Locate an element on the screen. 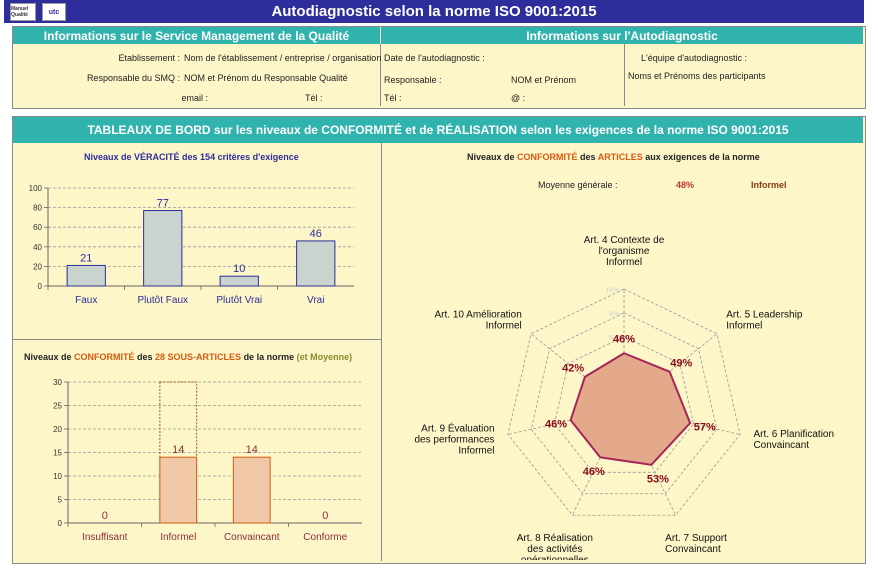 The height and width of the screenshot is (573, 878). veracite-title-part-a: Niveaux de is located at coordinates (109, 157).